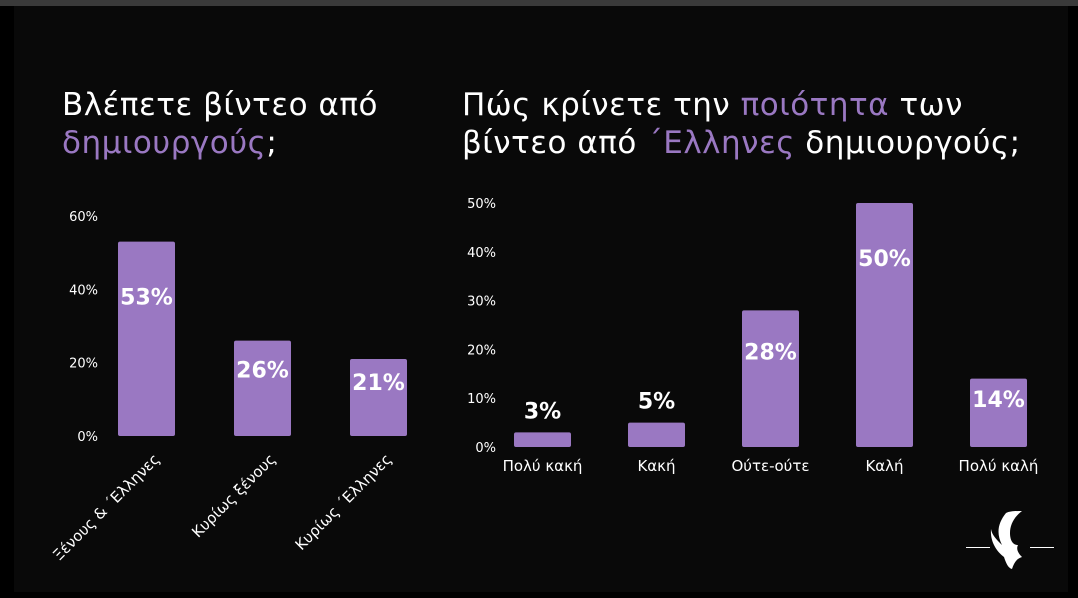 The height and width of the screenshot is (598, 1078). I want to click on right-data-label: 50%, so click(884, 259).